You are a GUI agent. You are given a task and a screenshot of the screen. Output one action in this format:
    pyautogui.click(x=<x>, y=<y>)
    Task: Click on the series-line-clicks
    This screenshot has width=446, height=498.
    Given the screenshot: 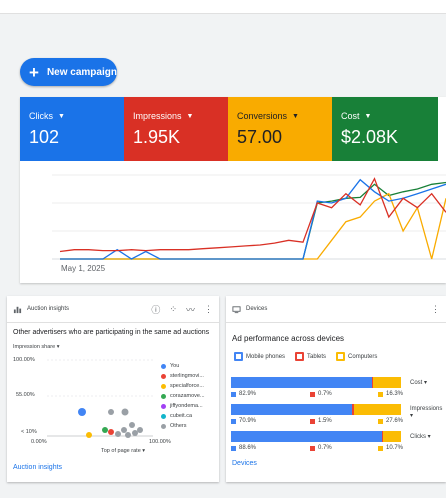 What is the action you would take?
    pyautogui.click(x=253, y=219)
    